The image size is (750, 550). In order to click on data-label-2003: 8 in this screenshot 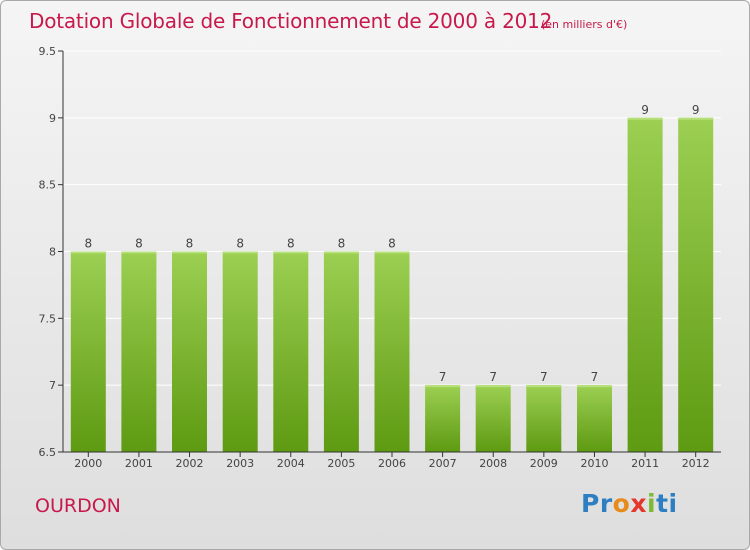, I will do `click(240, 244)`.